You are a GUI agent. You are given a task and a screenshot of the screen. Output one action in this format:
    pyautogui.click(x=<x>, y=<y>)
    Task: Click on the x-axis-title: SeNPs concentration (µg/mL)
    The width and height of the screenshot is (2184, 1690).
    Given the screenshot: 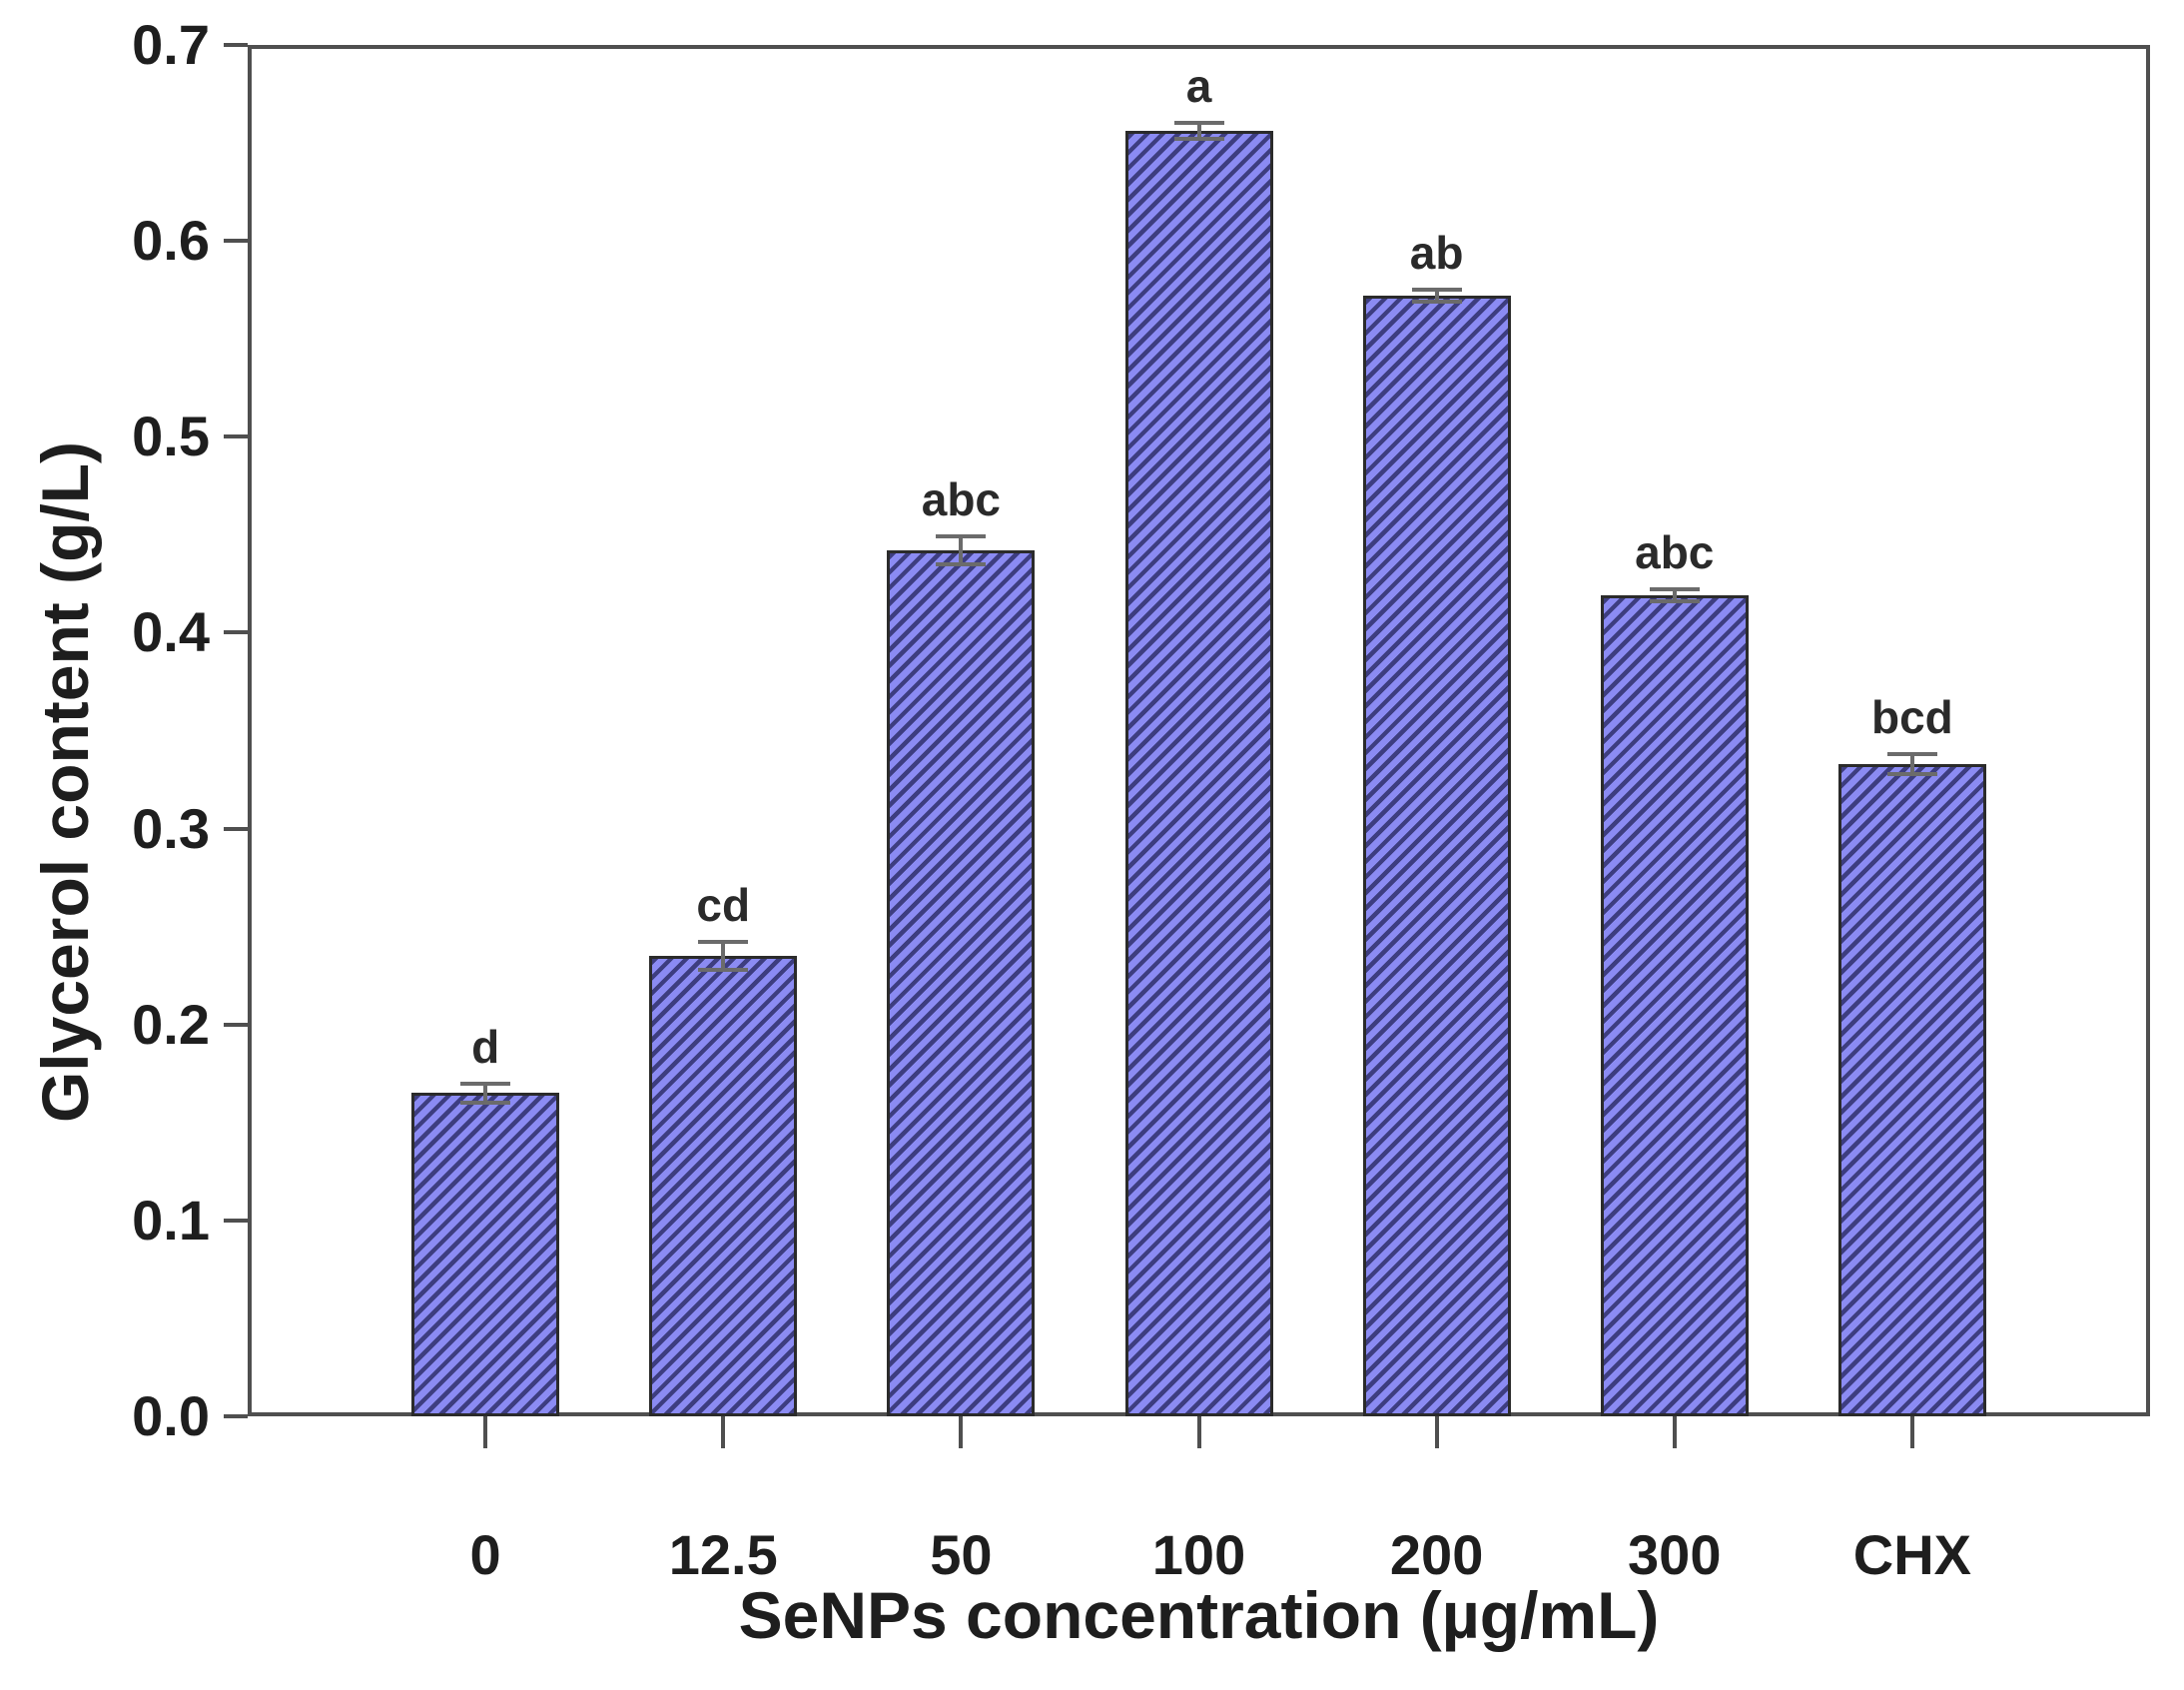 What is the action you would take?
    pyautogui.click(x=1199, y=1615)
    